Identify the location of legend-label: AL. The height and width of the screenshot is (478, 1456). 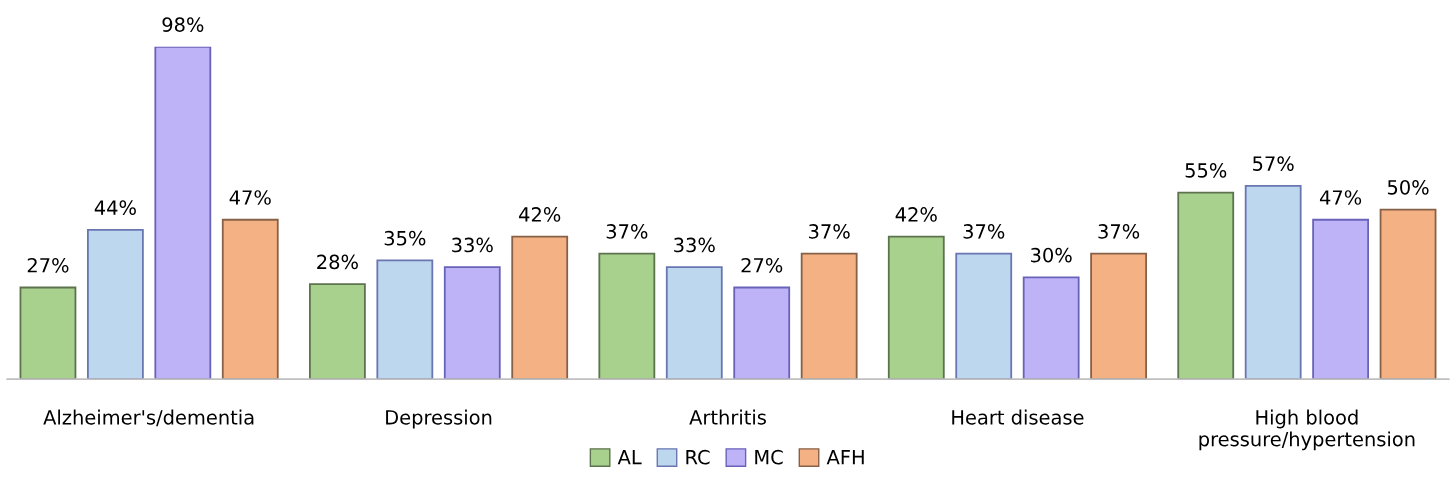
(629, 457).